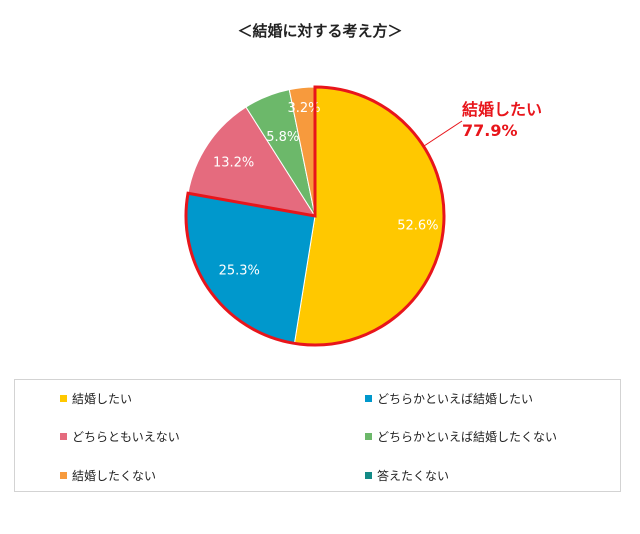 The image size is (640, 534). Describe the element at coordinates (417, 225) in the screenshot. I see `slice-value-label-1: 52.6%` at that location.